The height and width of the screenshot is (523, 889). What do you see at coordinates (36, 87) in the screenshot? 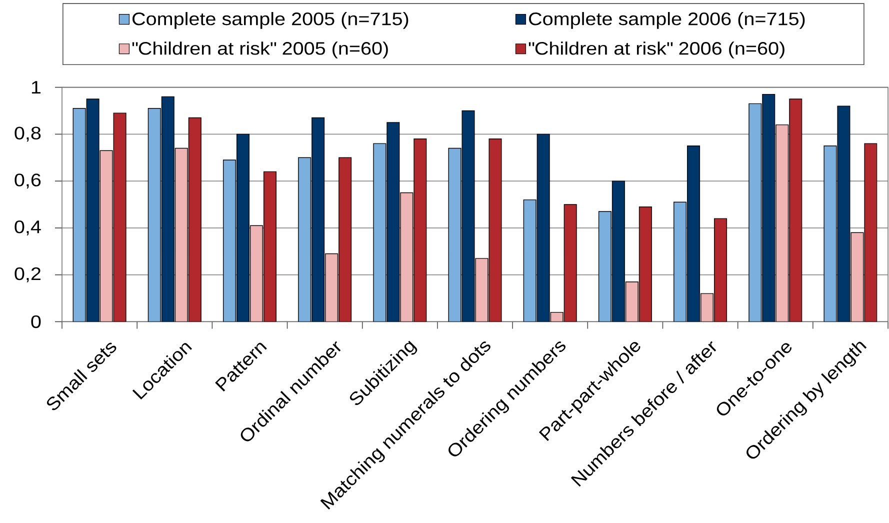
I see `y-tick-label: 1` at bounding box center [36, 87].